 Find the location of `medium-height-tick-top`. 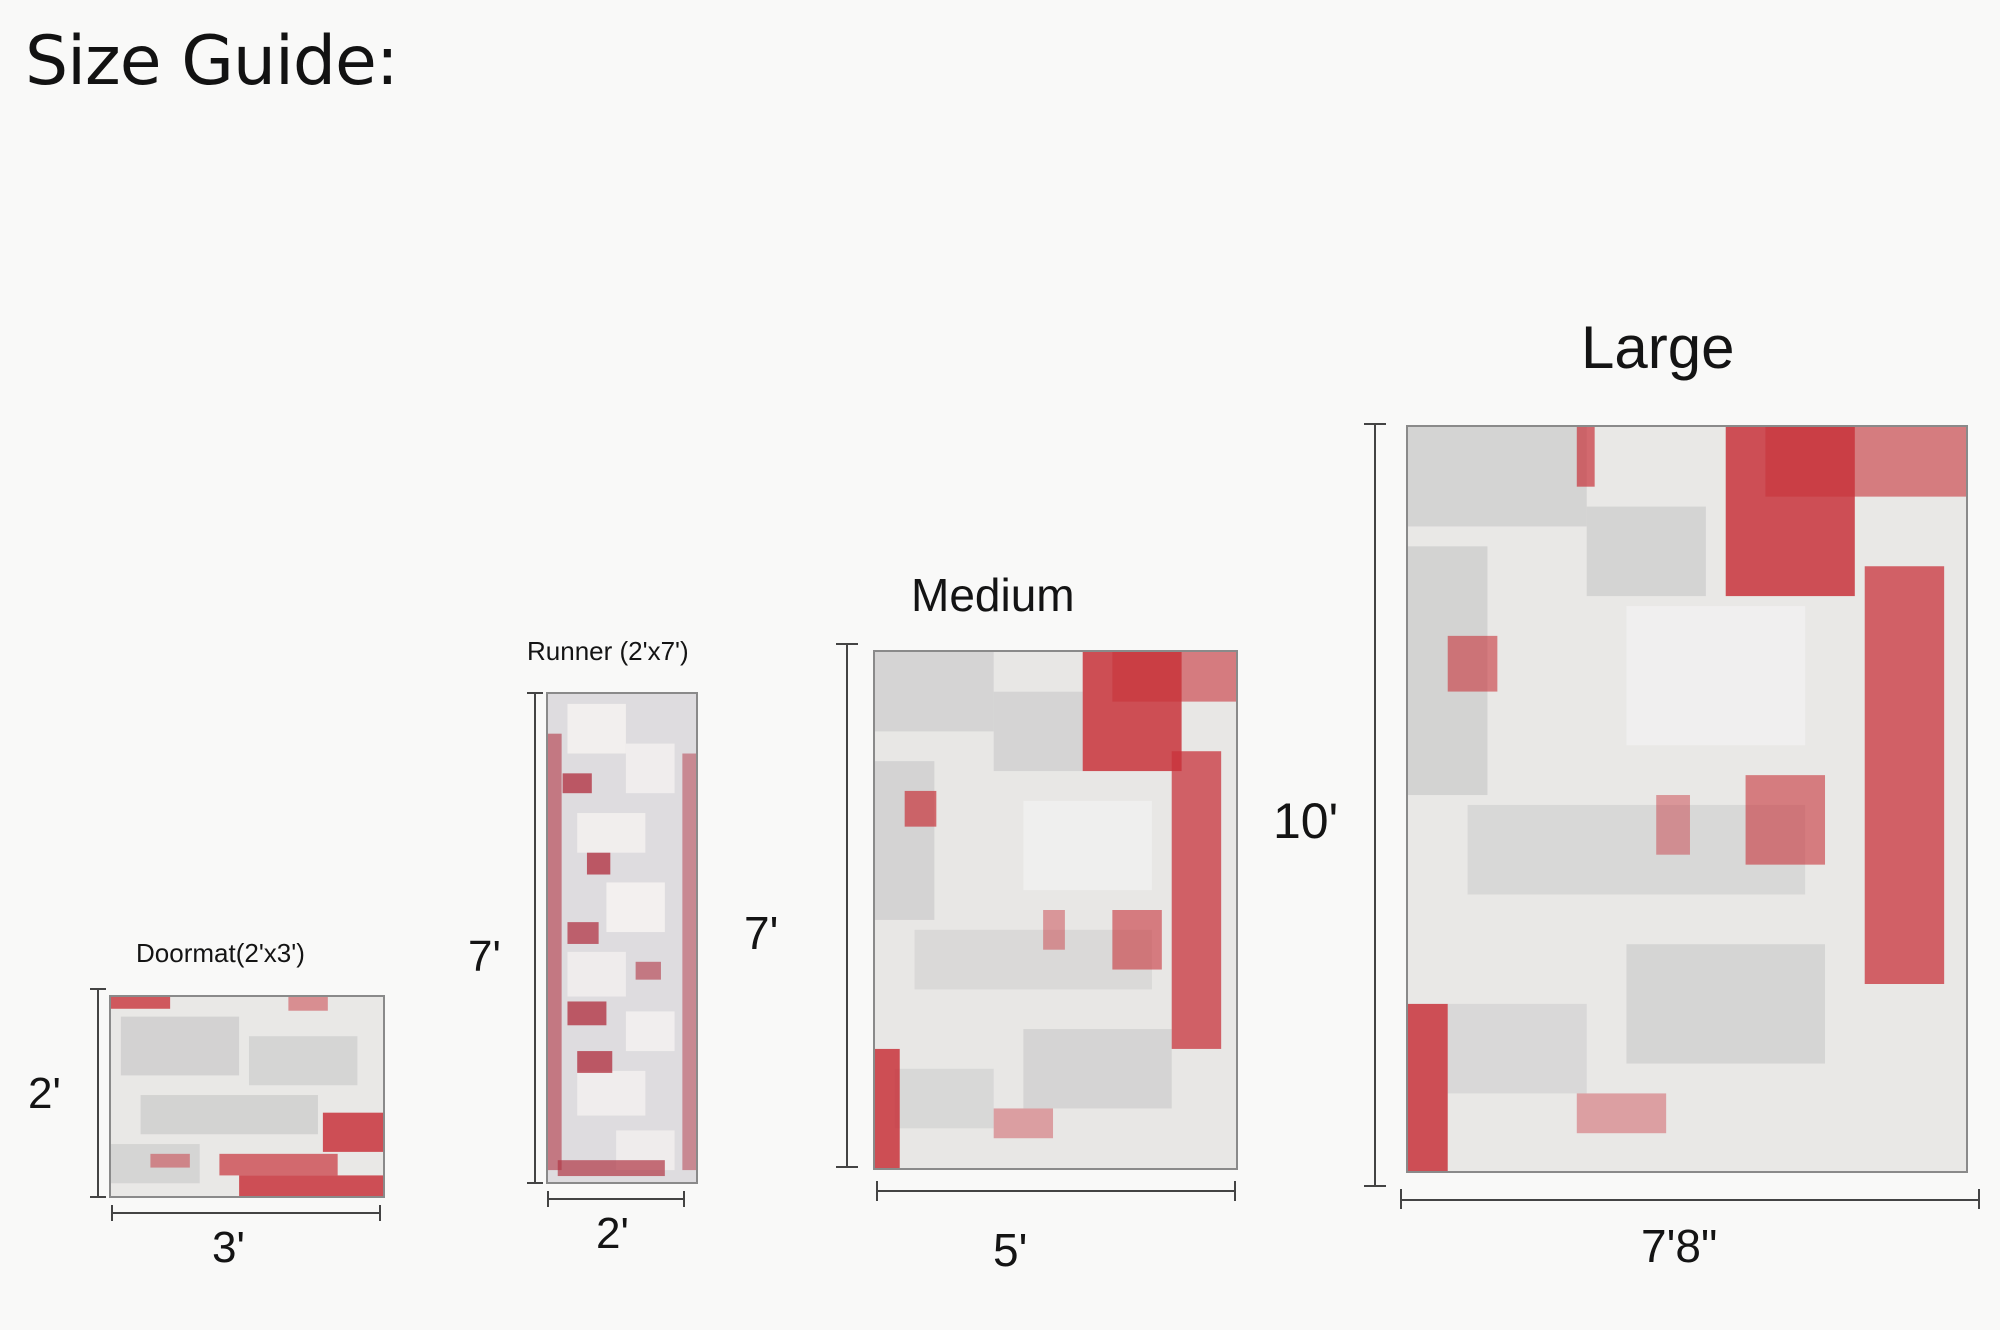

medium-height-tick-top is located at coordinates (847, 644).